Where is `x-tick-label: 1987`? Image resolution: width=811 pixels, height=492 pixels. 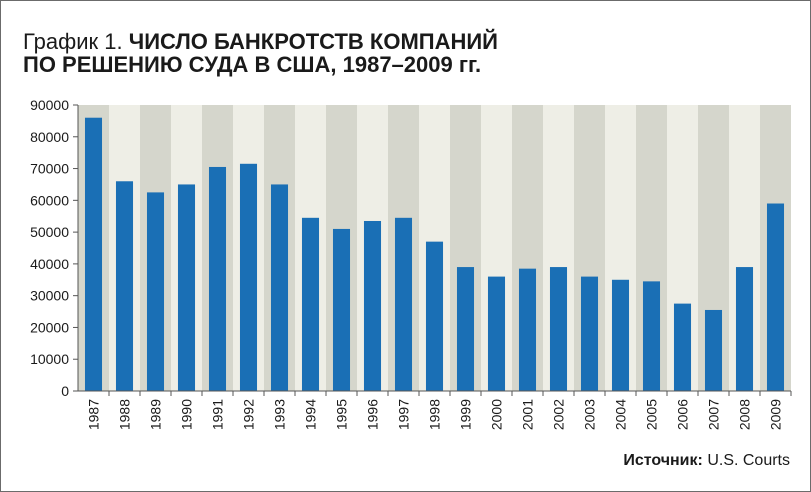
x-tick-label: 1987 is located at coordinates (94, 414).